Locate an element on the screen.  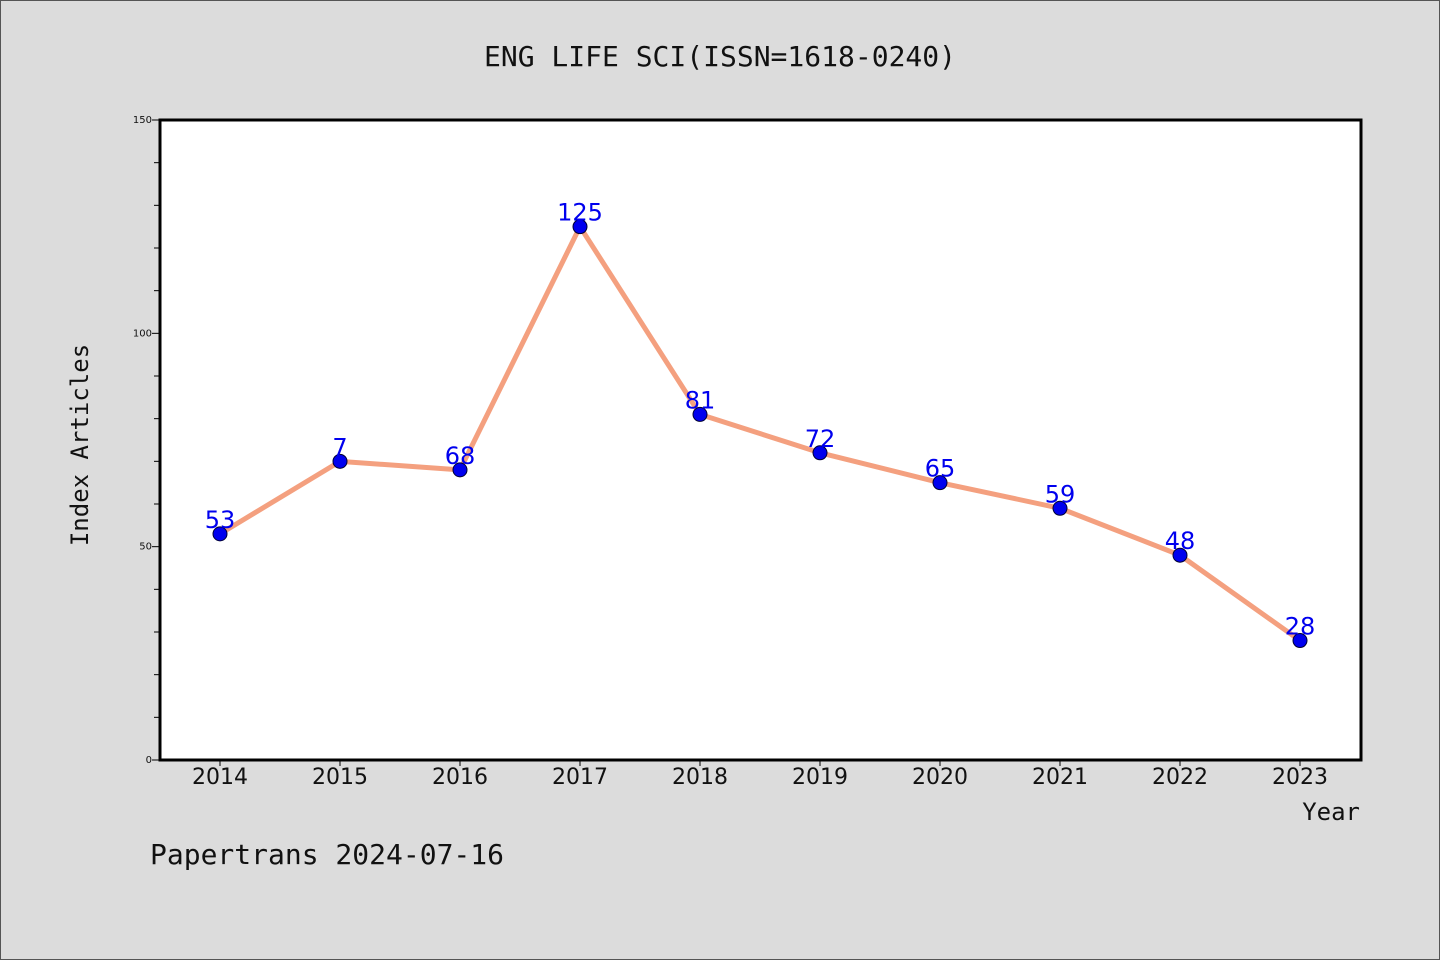
x-tick-label: 2020 is located at coordinates (940, 777).